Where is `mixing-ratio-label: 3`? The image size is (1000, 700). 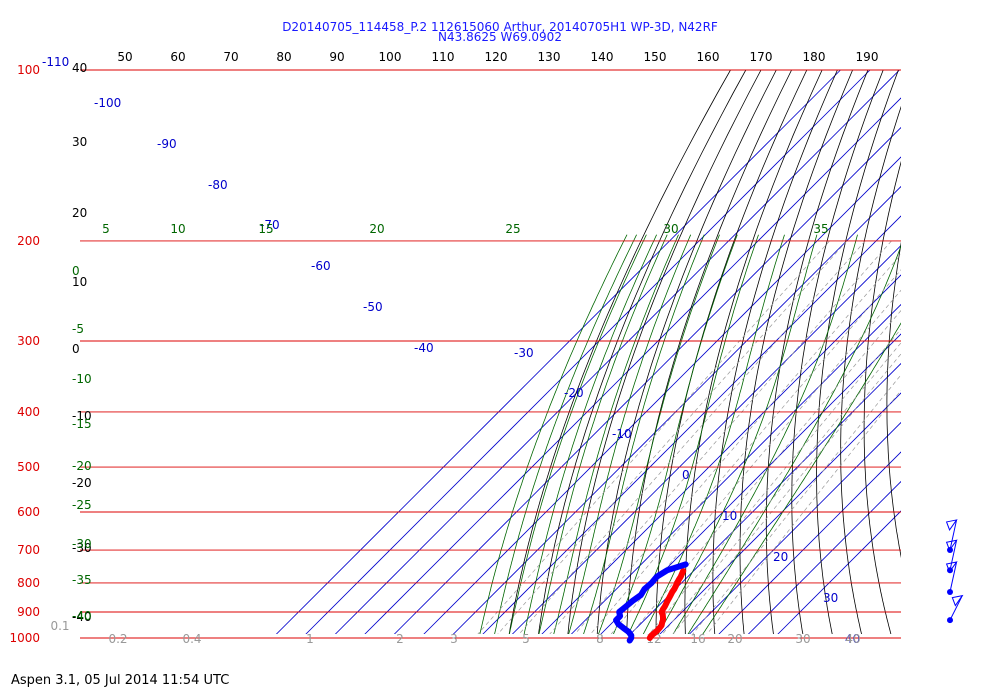
mixing-ratio-label: 3 is located at coordinates (454, 639).